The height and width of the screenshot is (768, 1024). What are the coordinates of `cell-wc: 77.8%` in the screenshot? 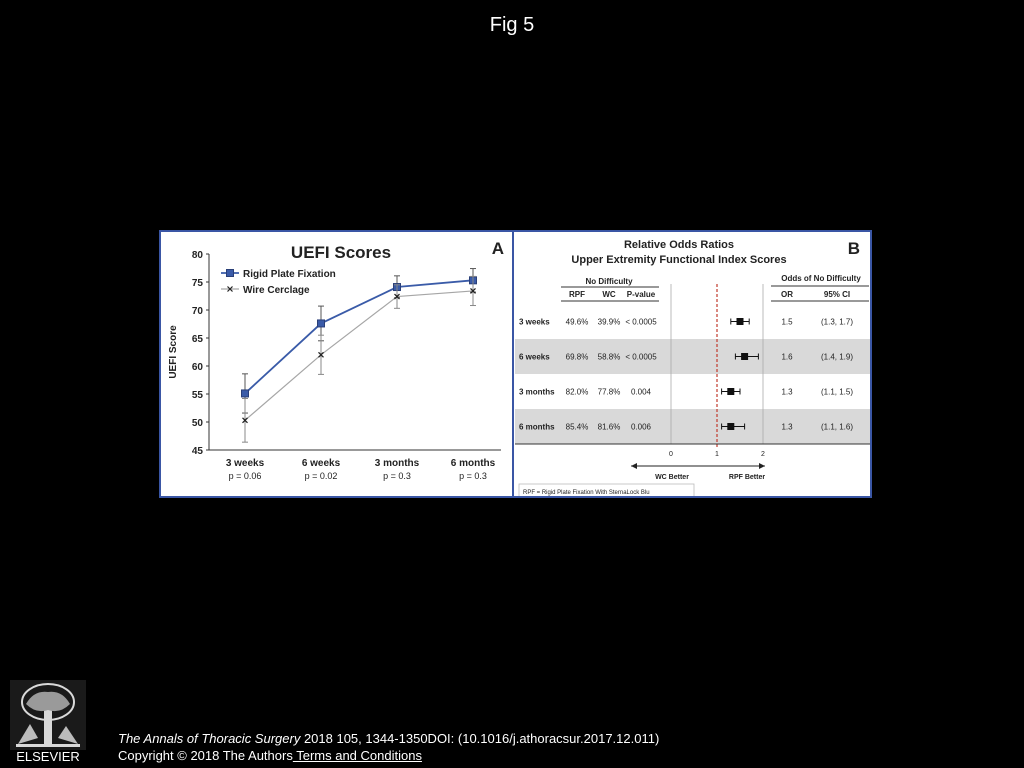 It's located at (609, 392).